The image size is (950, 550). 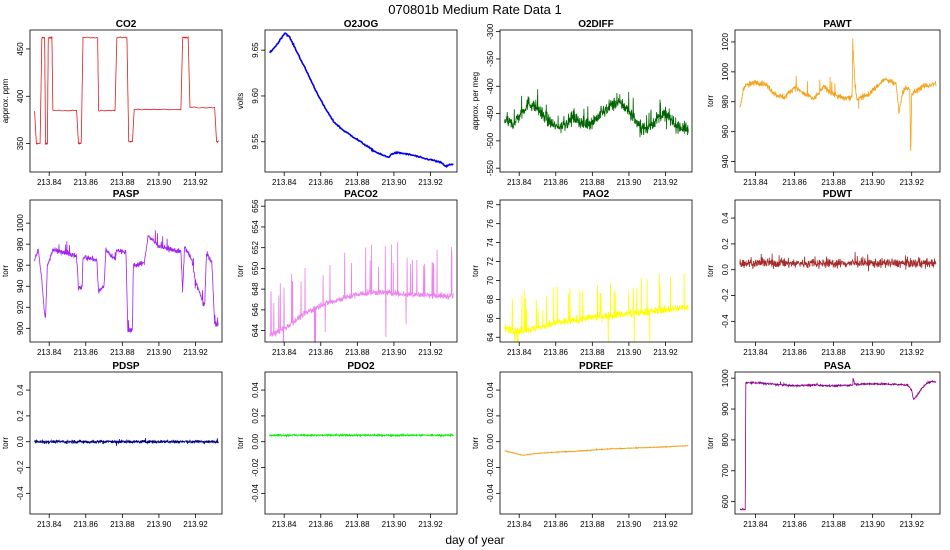 What do you see at coordinates (126, 366) in the screenshot?
I see `panel-title: PDSP` at bounding box center [126, 366].